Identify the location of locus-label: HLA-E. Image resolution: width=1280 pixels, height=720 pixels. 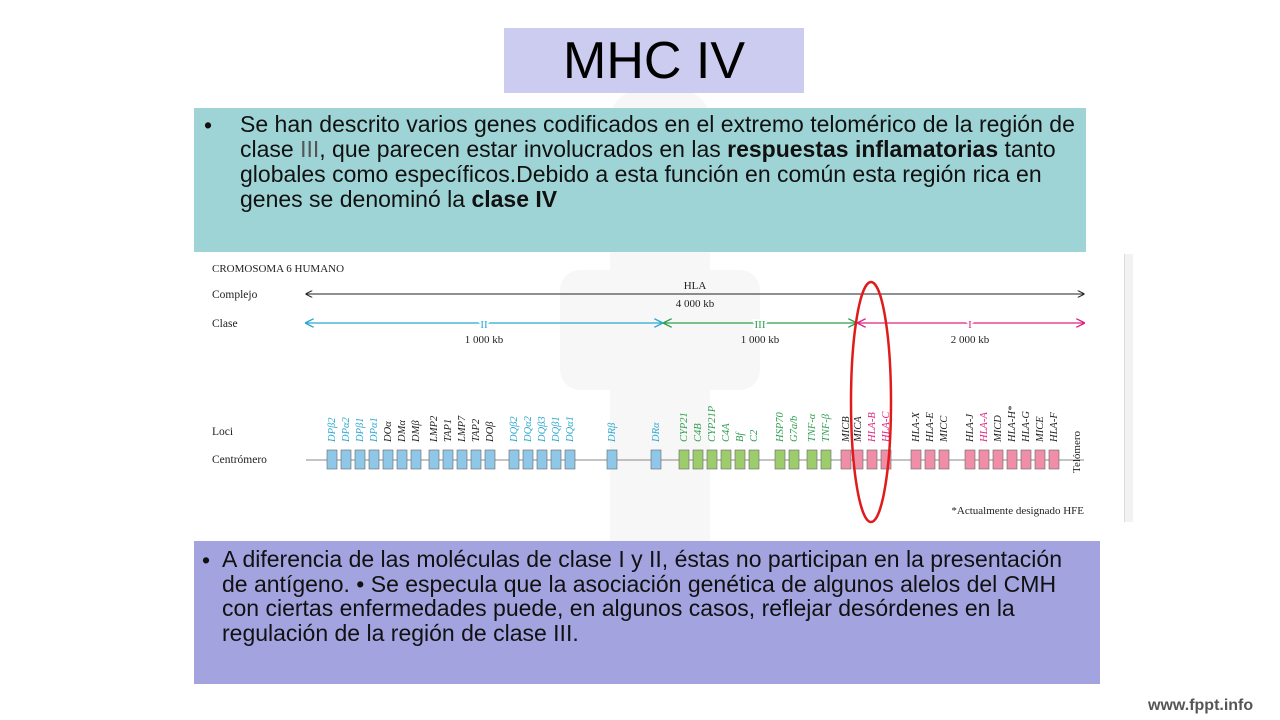
(930, 427).